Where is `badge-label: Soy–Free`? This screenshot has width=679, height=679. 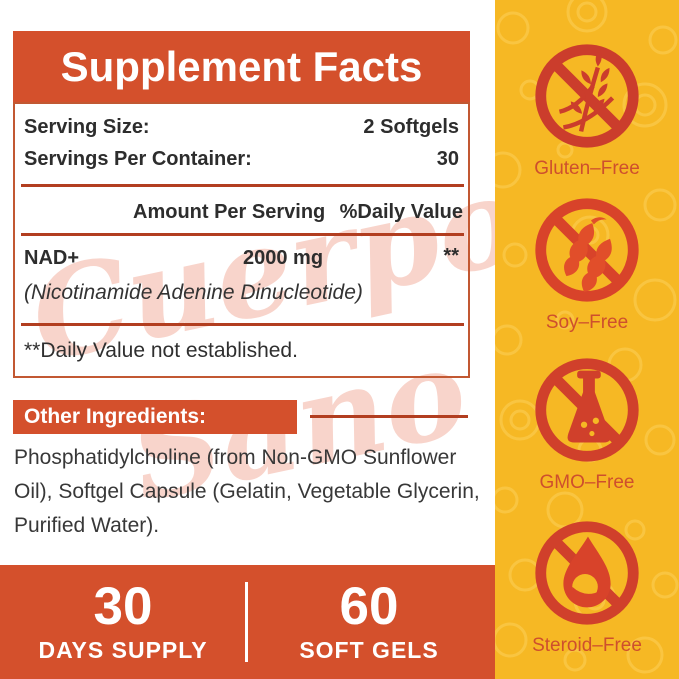
badge-label: Soy–Free is located at coordinates (587, 322).